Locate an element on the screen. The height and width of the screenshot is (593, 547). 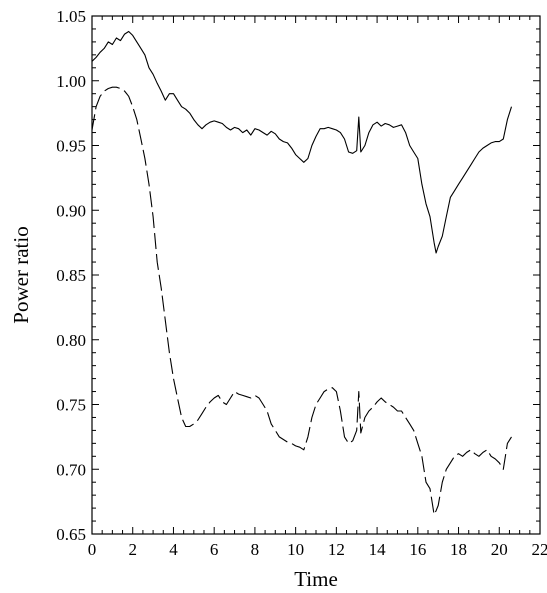
y-tick-label: 0.75 is located at coordinates (71, 405).